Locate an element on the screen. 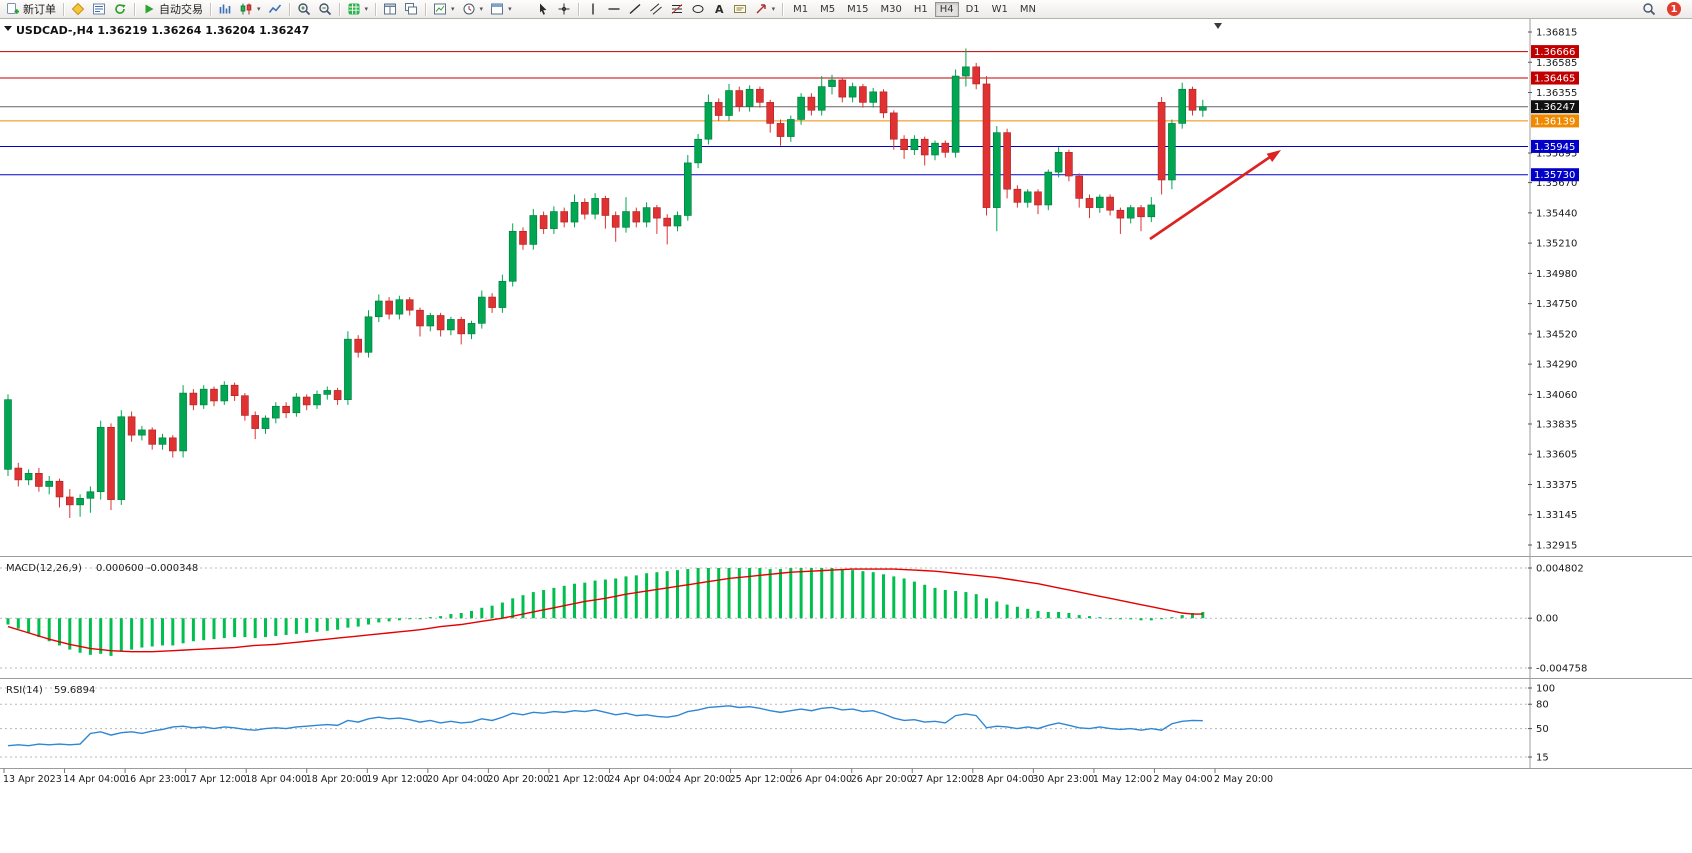 The height and width of the screenshot is (853, 1692). channel-icon is located at coordinates (655, 9).